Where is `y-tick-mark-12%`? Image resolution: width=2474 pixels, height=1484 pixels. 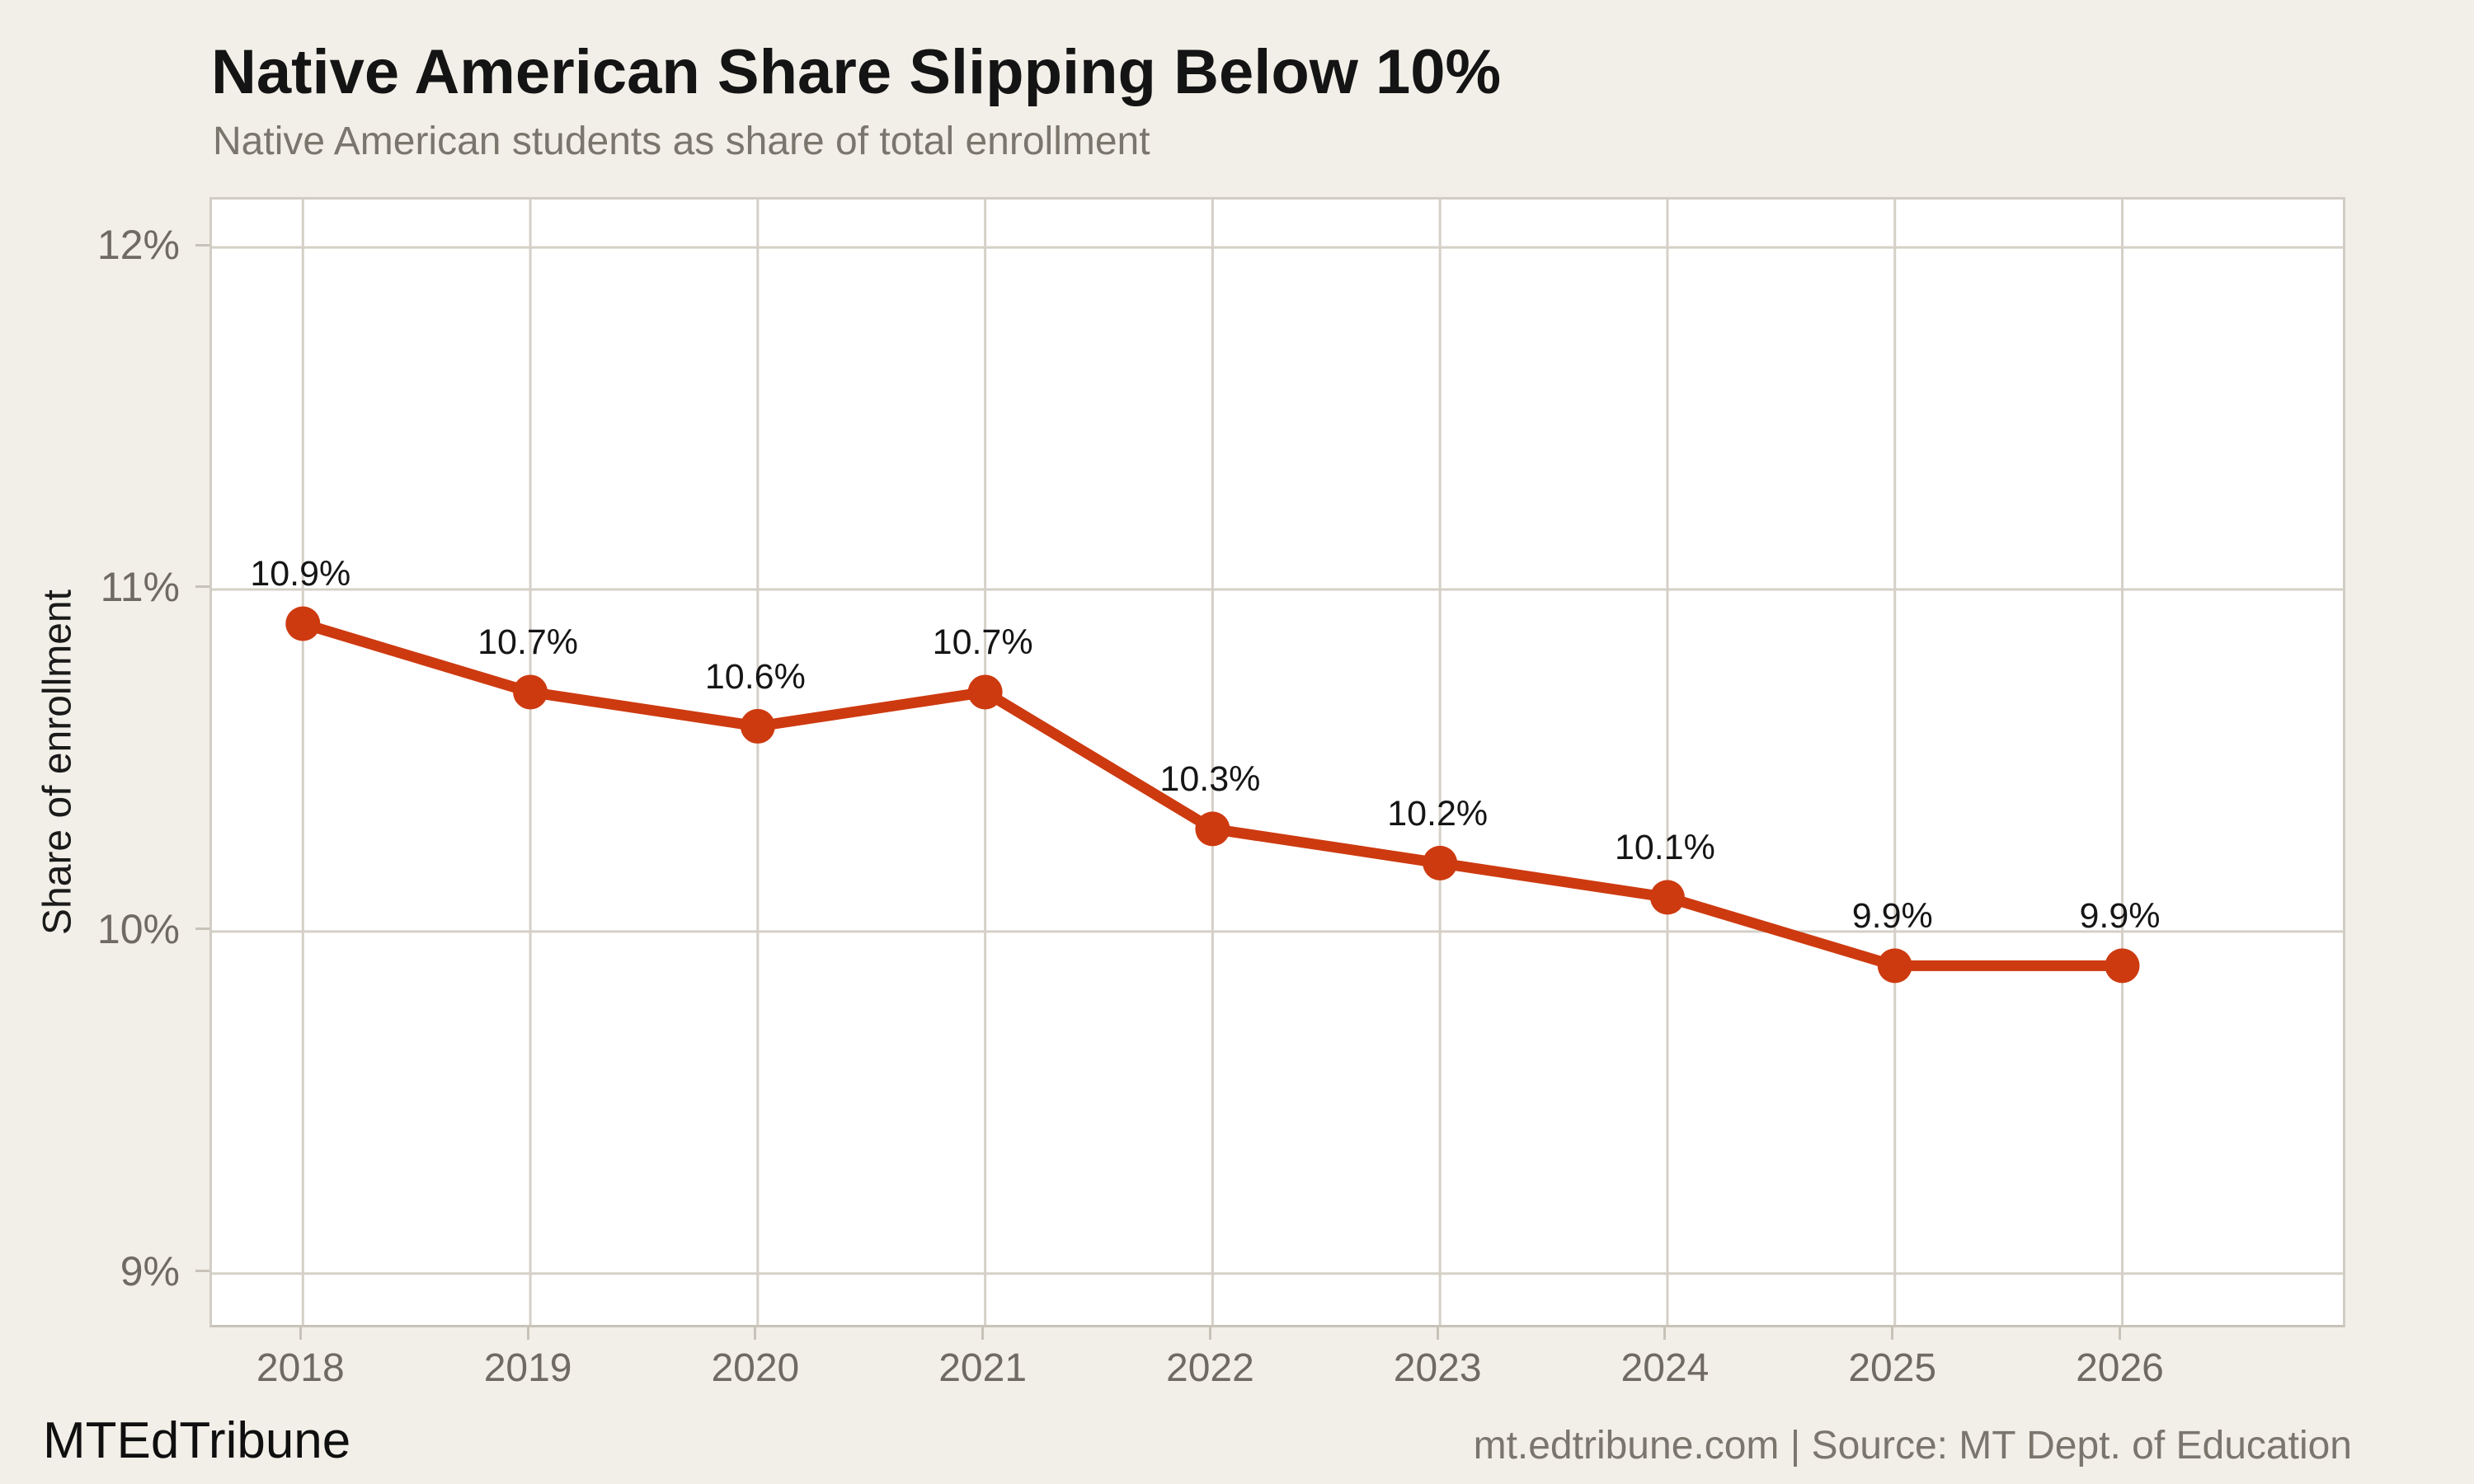 y-tick-mark-12% is located at coordinates (202, 245).